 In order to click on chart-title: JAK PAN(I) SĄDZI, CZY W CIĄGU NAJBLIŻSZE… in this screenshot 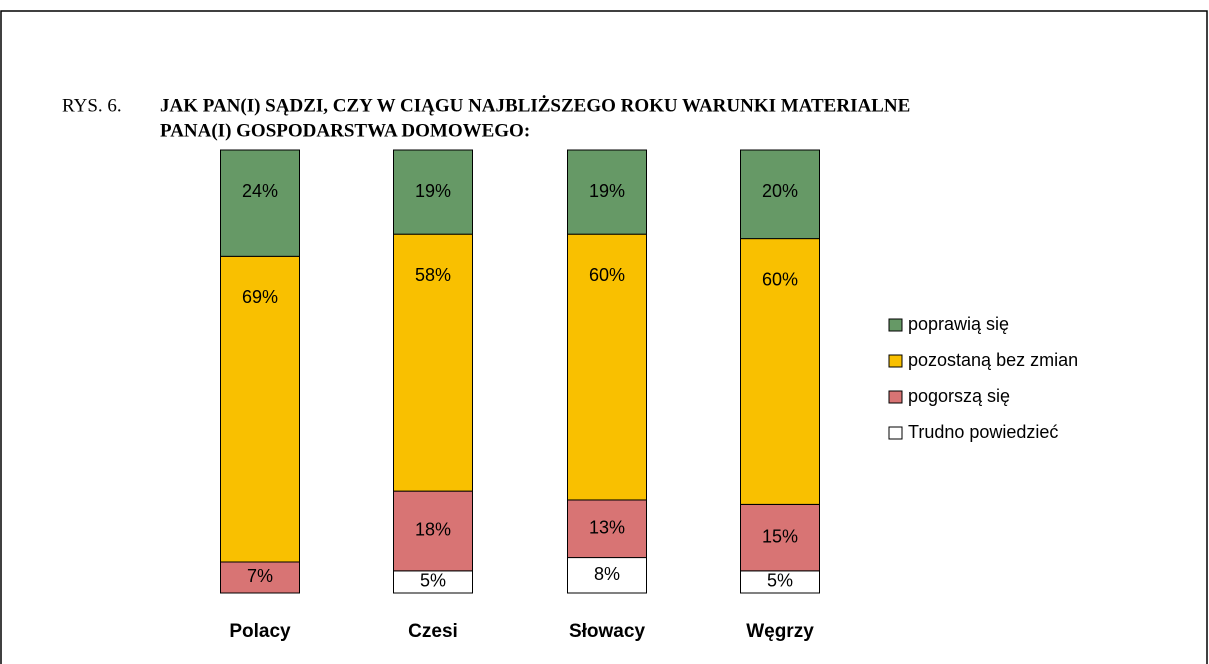, I will do `click(535, 105)`.